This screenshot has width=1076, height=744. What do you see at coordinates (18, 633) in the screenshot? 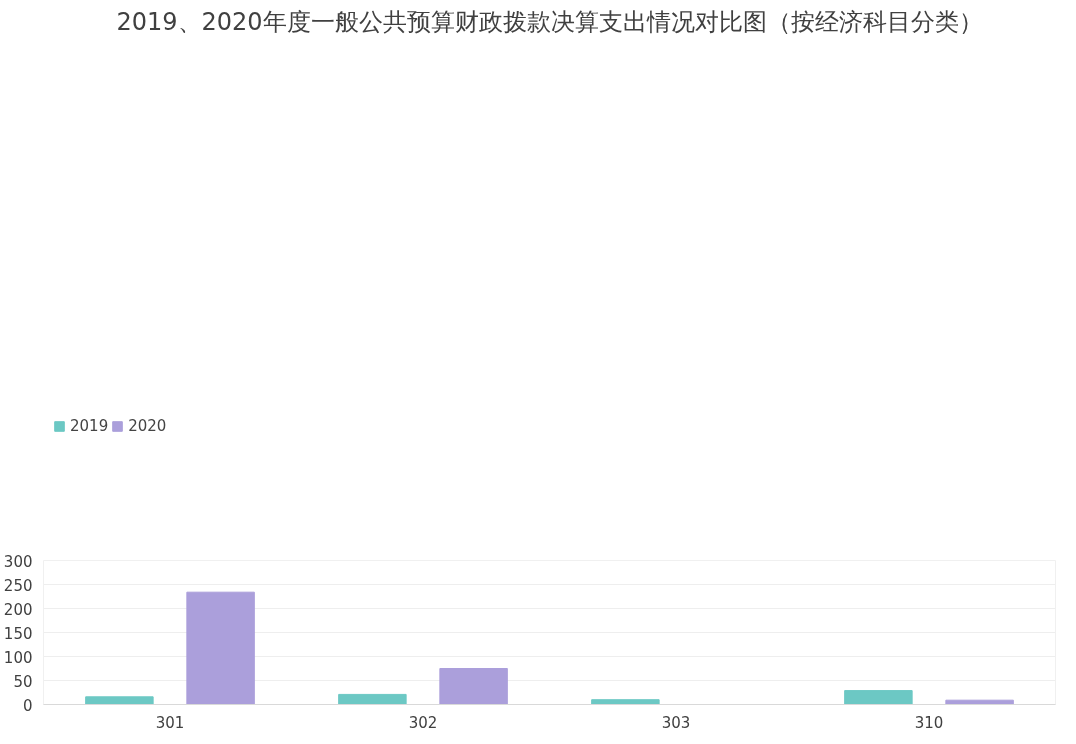
I see `y-tick-label: 150` at bounding box center [18, 633].